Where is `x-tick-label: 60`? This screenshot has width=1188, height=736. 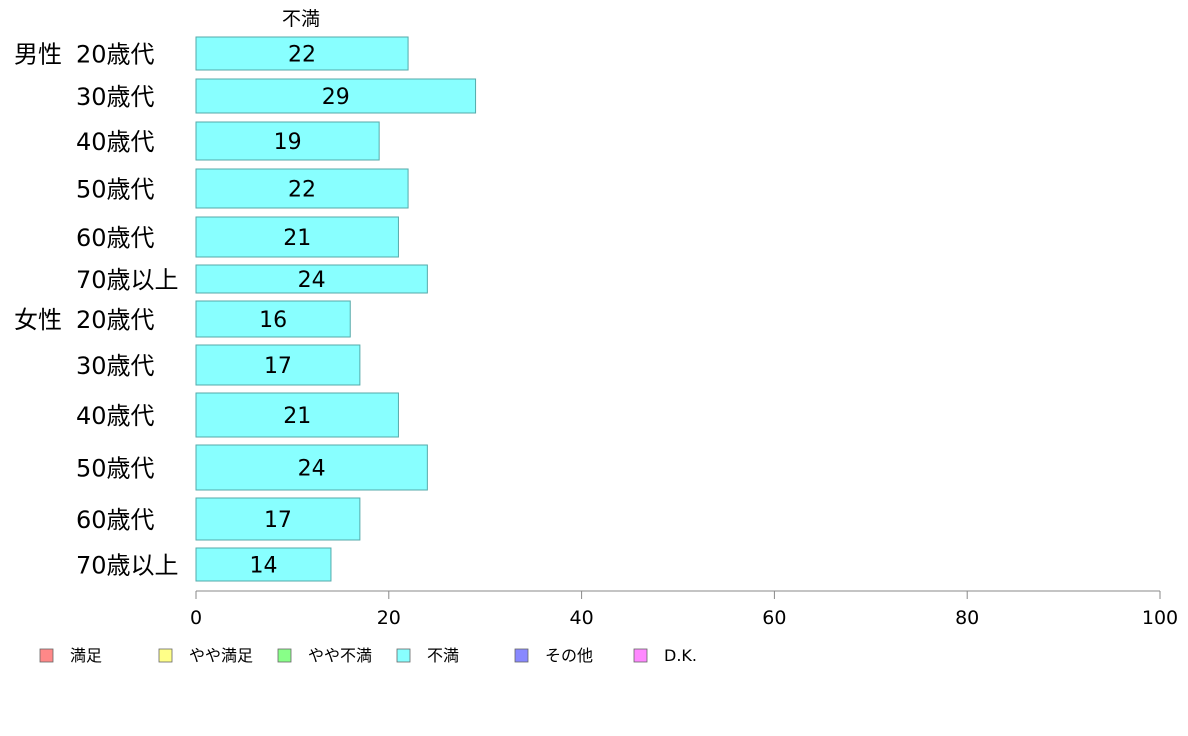
x-tick-label: 60 is located at coordinates (774, 618).